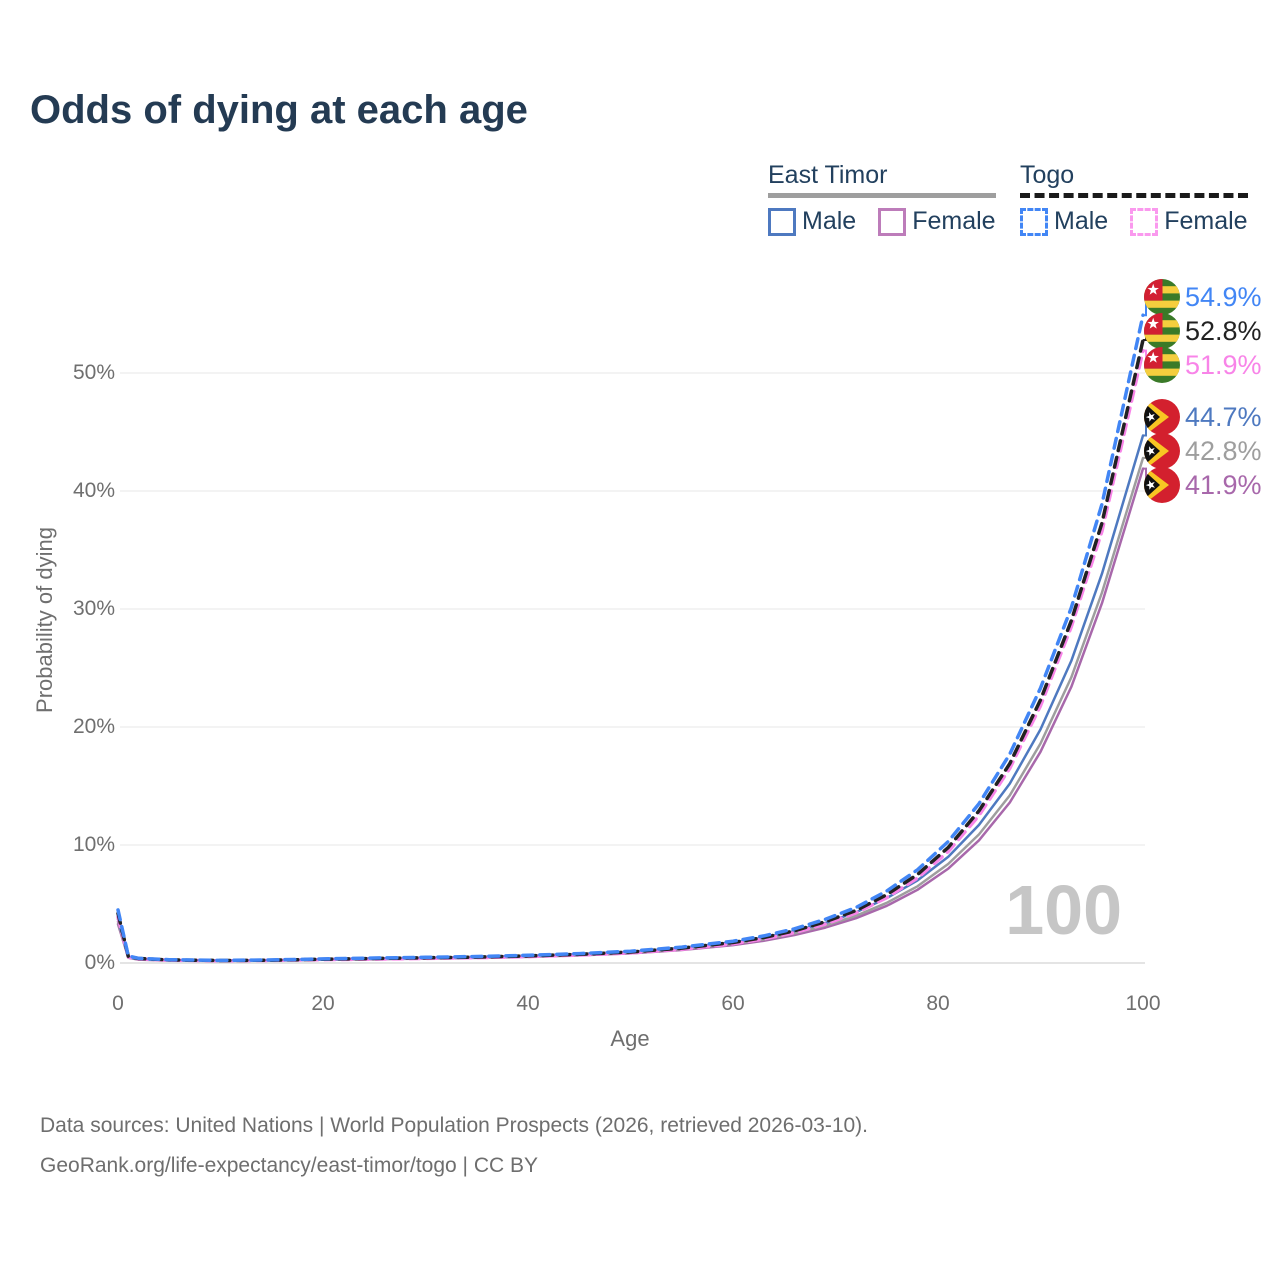 This screenshot has height=1280, width=1280. I want to click on legend-item-togo-male: Male, so click(1064, 221).